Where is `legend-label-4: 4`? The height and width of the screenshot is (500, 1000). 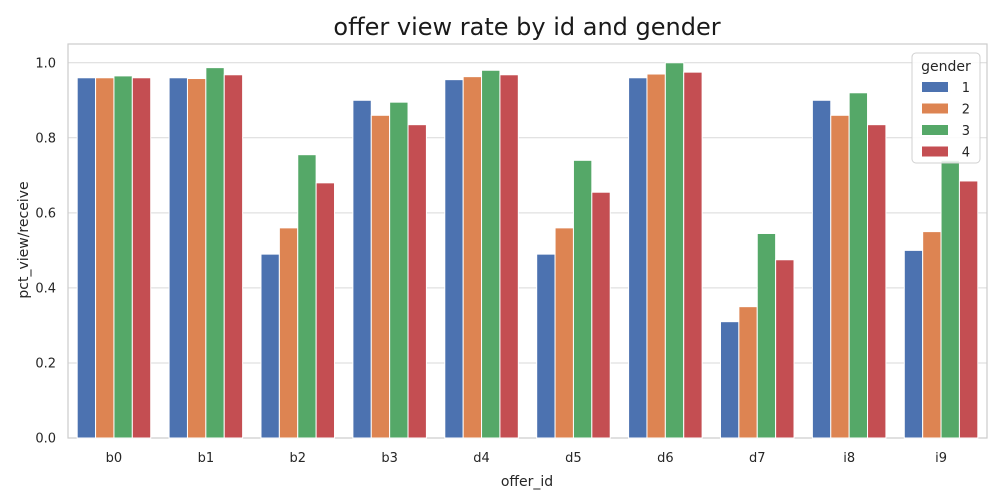 legend-label-4: 4 is located at coordinates (966, 153).